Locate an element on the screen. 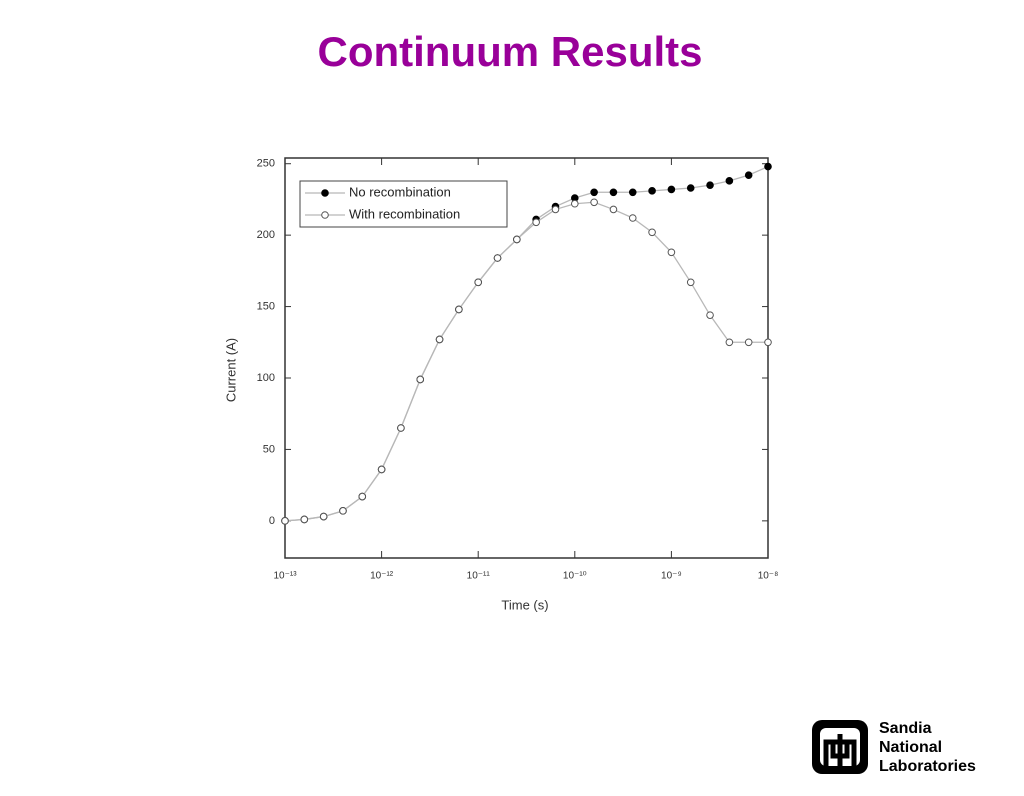 Image resolution: width=1024 pixels, height=796 pixels. y-tick-label: 250 is located at coordinates (266, 164).